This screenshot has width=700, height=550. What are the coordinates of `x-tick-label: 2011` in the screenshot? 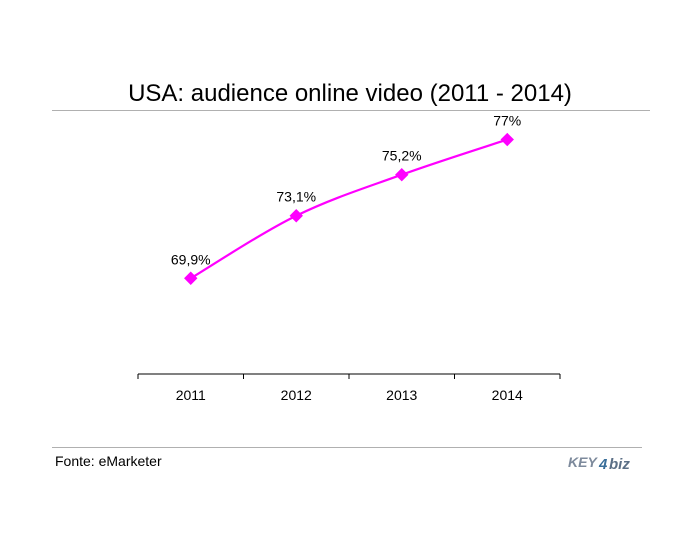 It's located at (191, 395).